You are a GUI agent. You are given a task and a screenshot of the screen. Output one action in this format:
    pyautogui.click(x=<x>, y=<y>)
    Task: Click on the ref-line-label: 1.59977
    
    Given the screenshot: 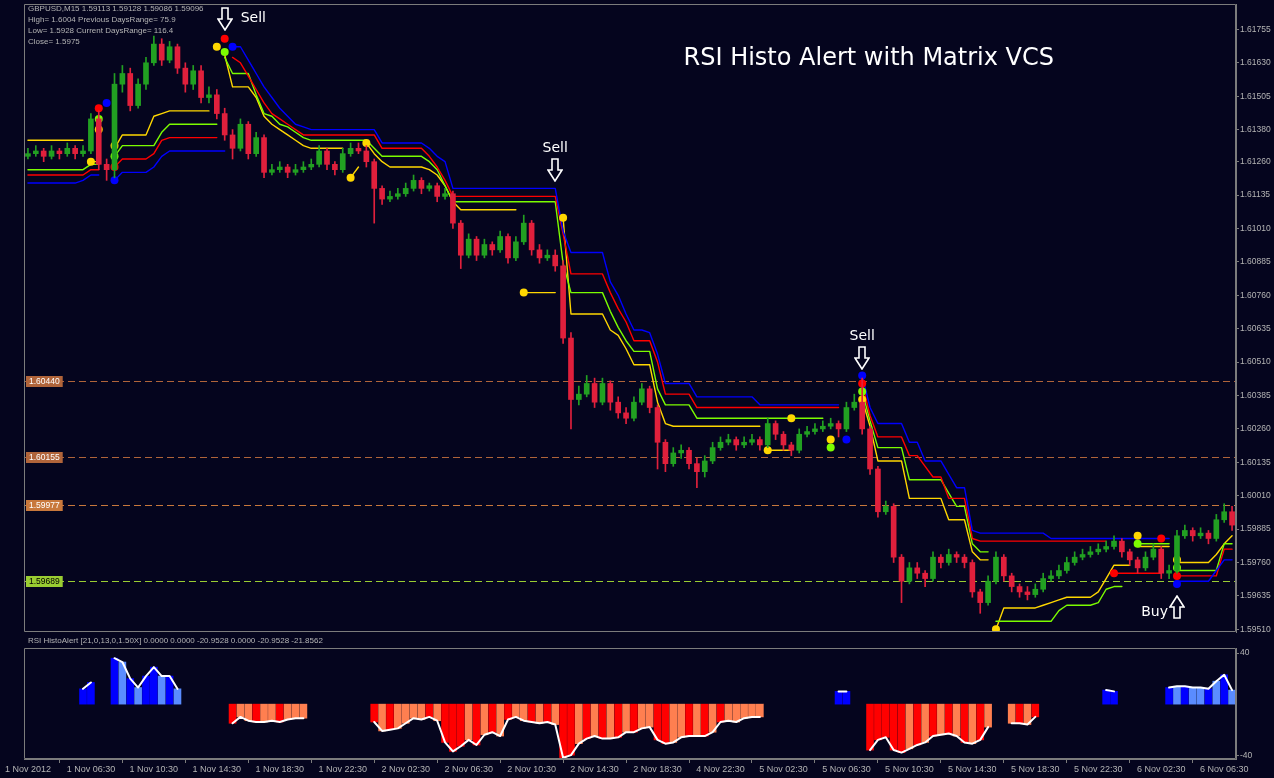 What is the action you would take?
    pyautogui.click(x=44, y=505)
    